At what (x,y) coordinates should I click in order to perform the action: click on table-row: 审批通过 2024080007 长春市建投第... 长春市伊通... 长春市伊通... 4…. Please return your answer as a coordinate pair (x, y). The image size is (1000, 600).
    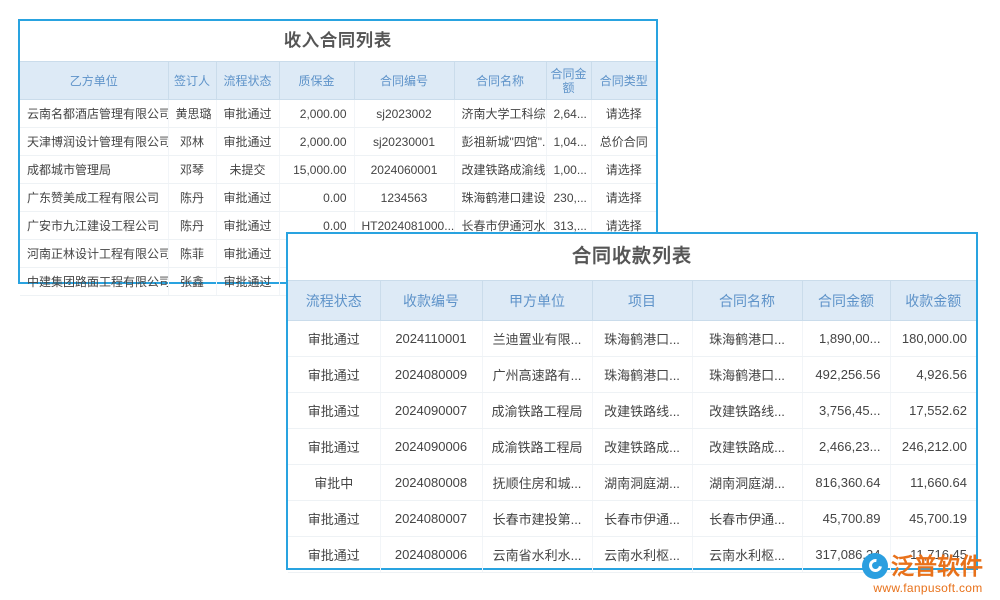
    Looking at the image, I should click on (632, 518).